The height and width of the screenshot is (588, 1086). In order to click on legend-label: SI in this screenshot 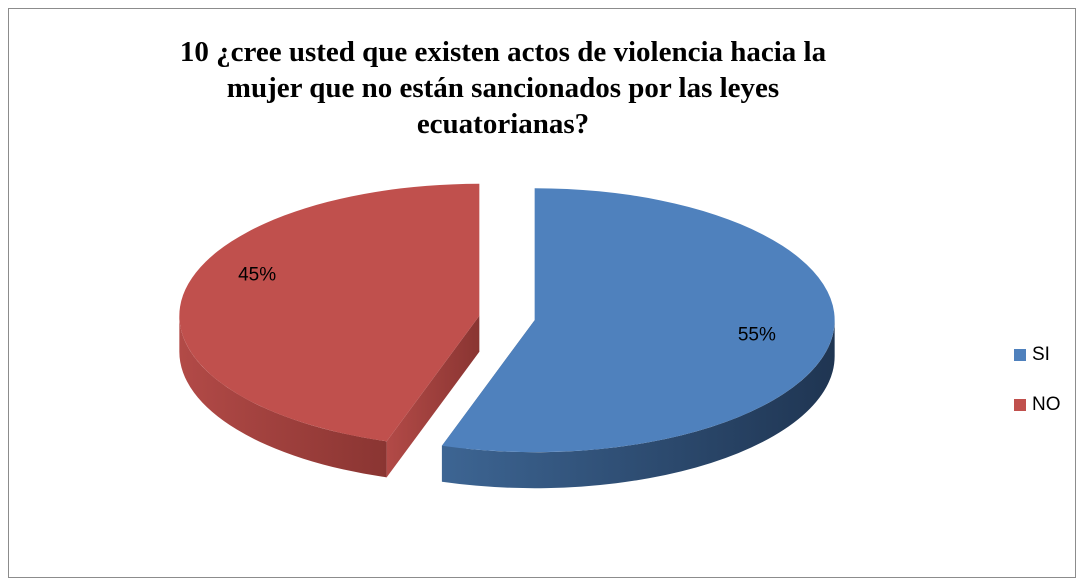, I will do `click(1041, 354)`.